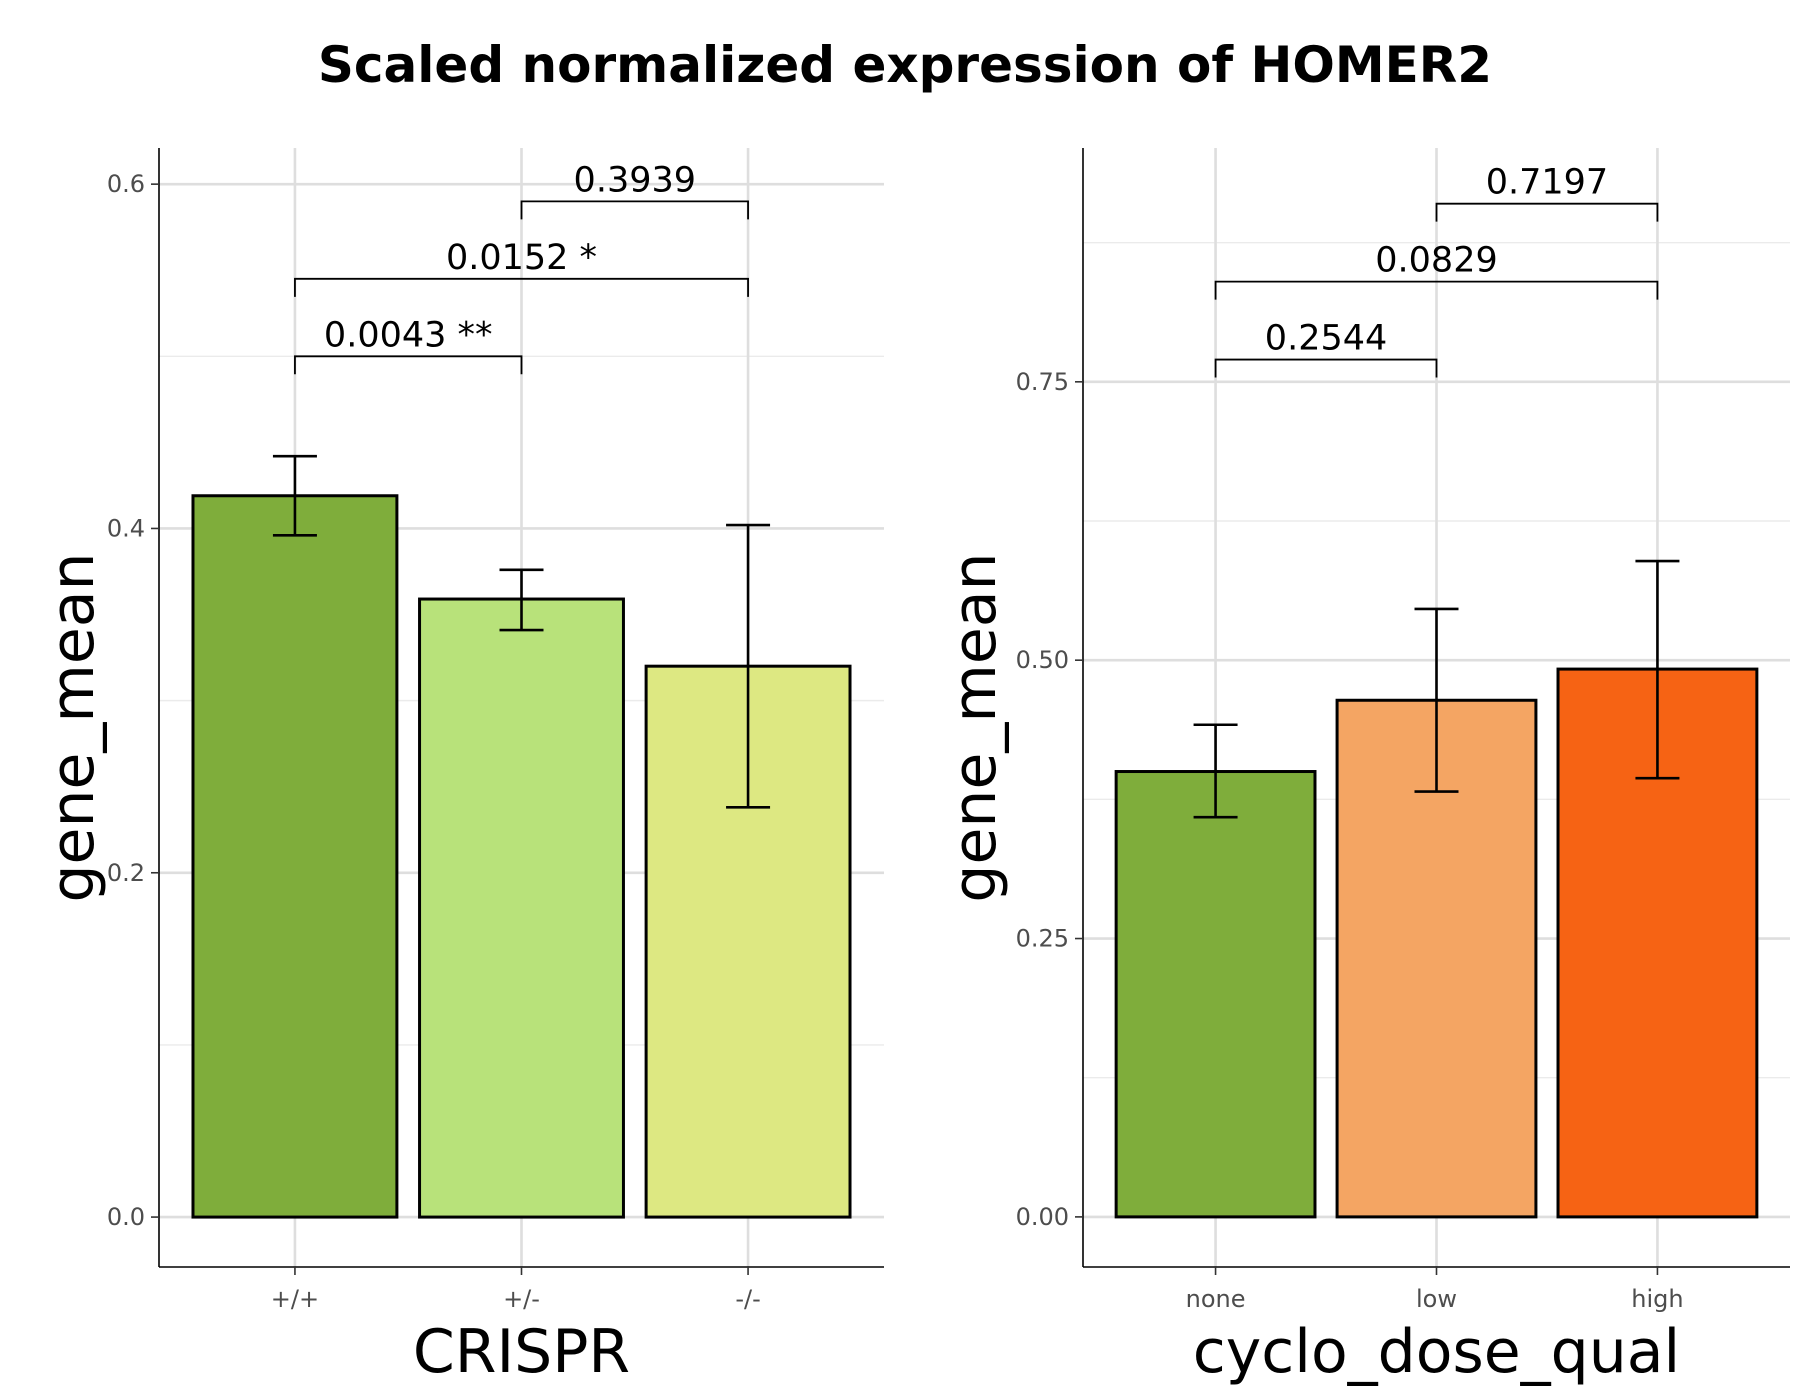 Image resolution: width=1800 pixels, height=1400 pixels. What do you see at coordinates (635, 180) in the screenshot?
I see `comparison-label: 0.3939` at bounding box center [635, 180].